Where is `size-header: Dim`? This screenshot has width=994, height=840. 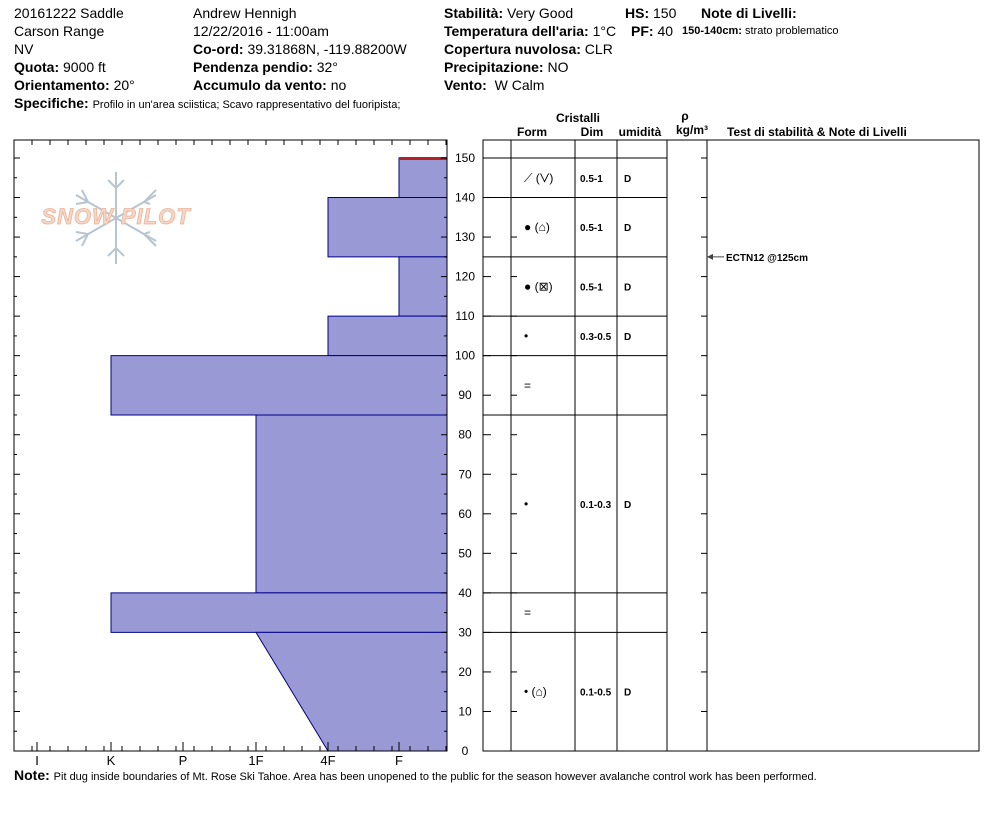 size-header: Dim is located at coordinates (592, 132).